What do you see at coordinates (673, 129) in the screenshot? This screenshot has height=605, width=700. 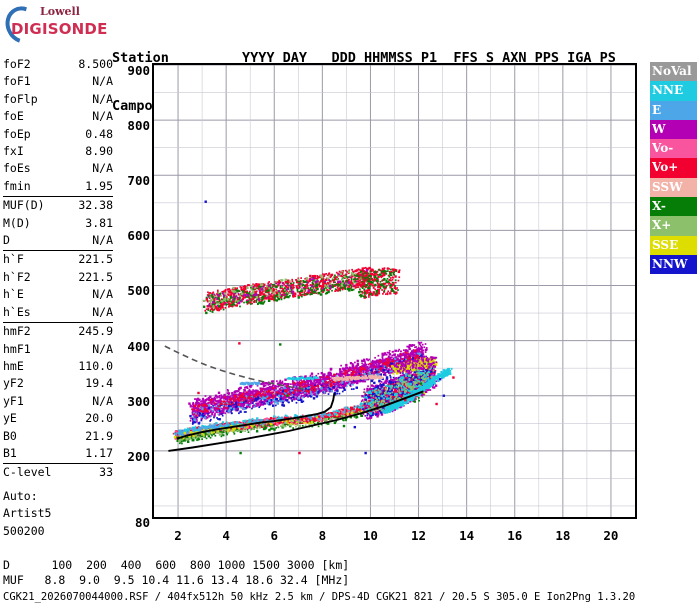 I see `legend-item-w: W` at bounding box center [673, 129].